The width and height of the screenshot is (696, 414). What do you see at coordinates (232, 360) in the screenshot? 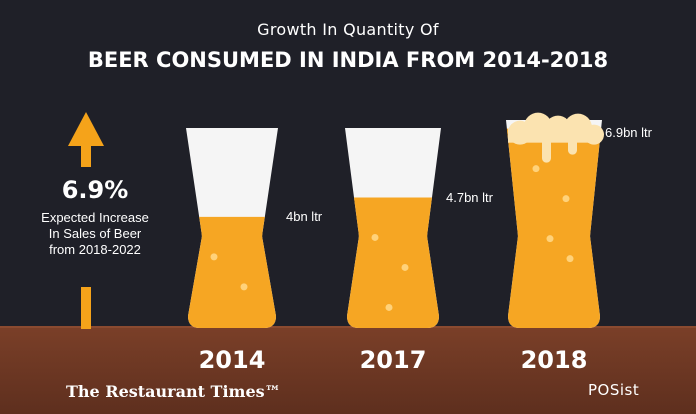
I see `category-label-2014: 2014` at bounding box center [232, 360].